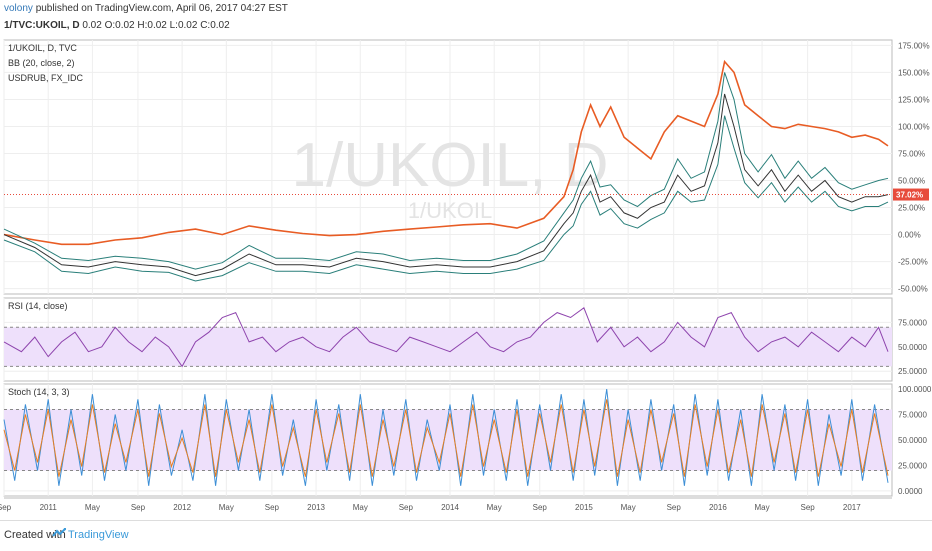  I want to click on x-tick-label: 2017, so click(852, 507).